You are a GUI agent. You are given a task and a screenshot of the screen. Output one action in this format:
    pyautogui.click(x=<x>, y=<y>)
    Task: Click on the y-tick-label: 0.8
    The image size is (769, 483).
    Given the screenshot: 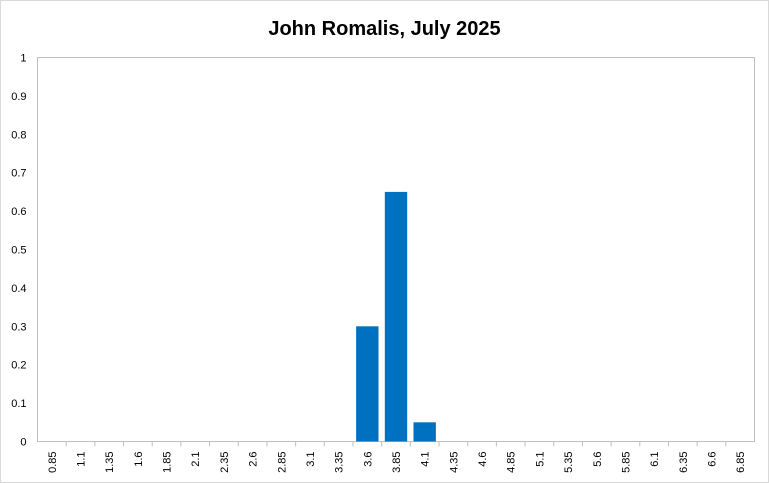 What is the action you would take?
    pyautogui.click(x=18, y=135)
    